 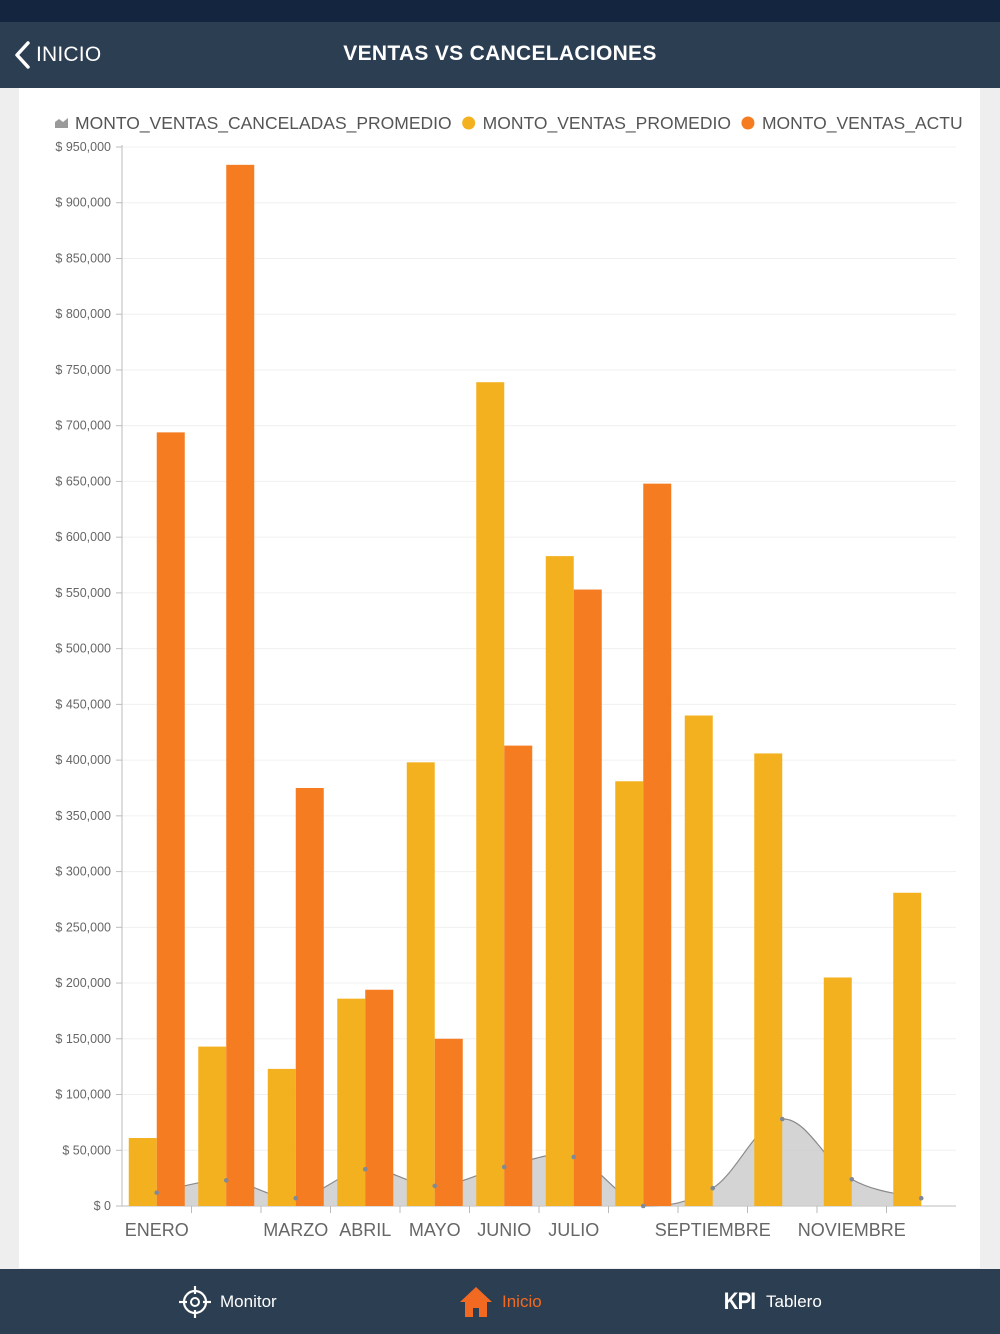 I want to click on bar-actual-enero, so click(x=170, y=819).